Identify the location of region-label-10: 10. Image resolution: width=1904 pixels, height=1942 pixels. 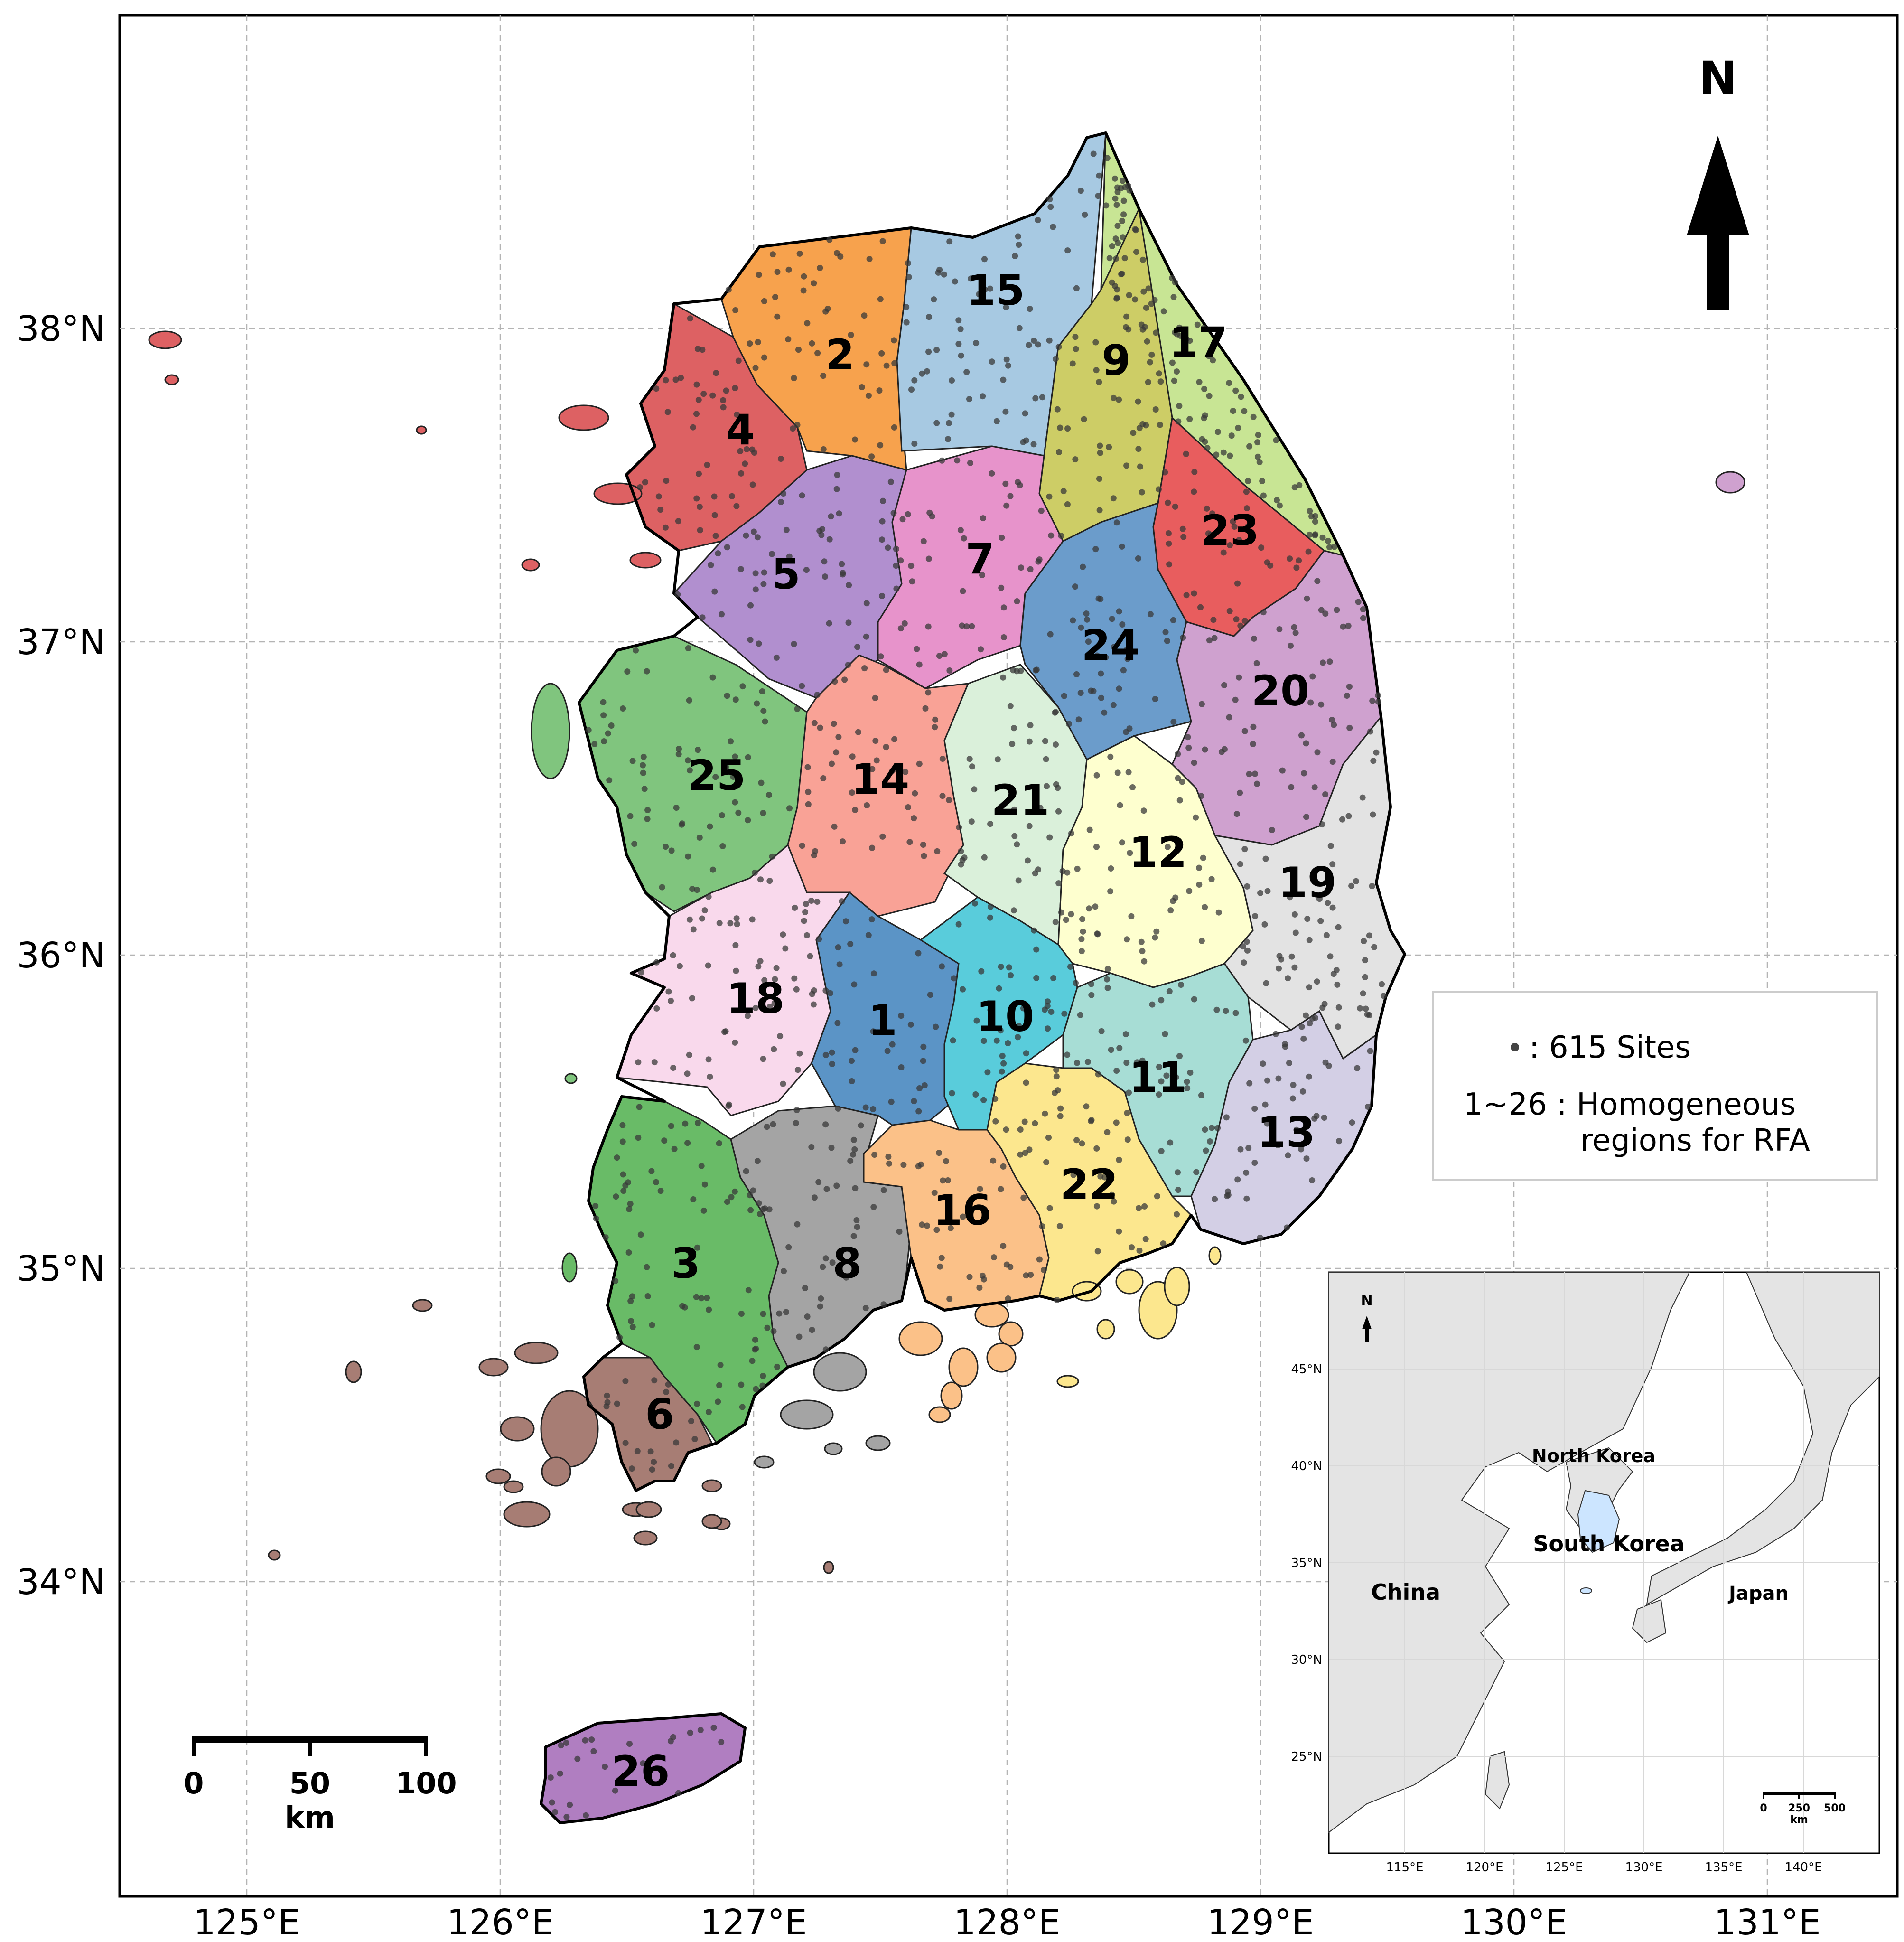
(1005, 1016).